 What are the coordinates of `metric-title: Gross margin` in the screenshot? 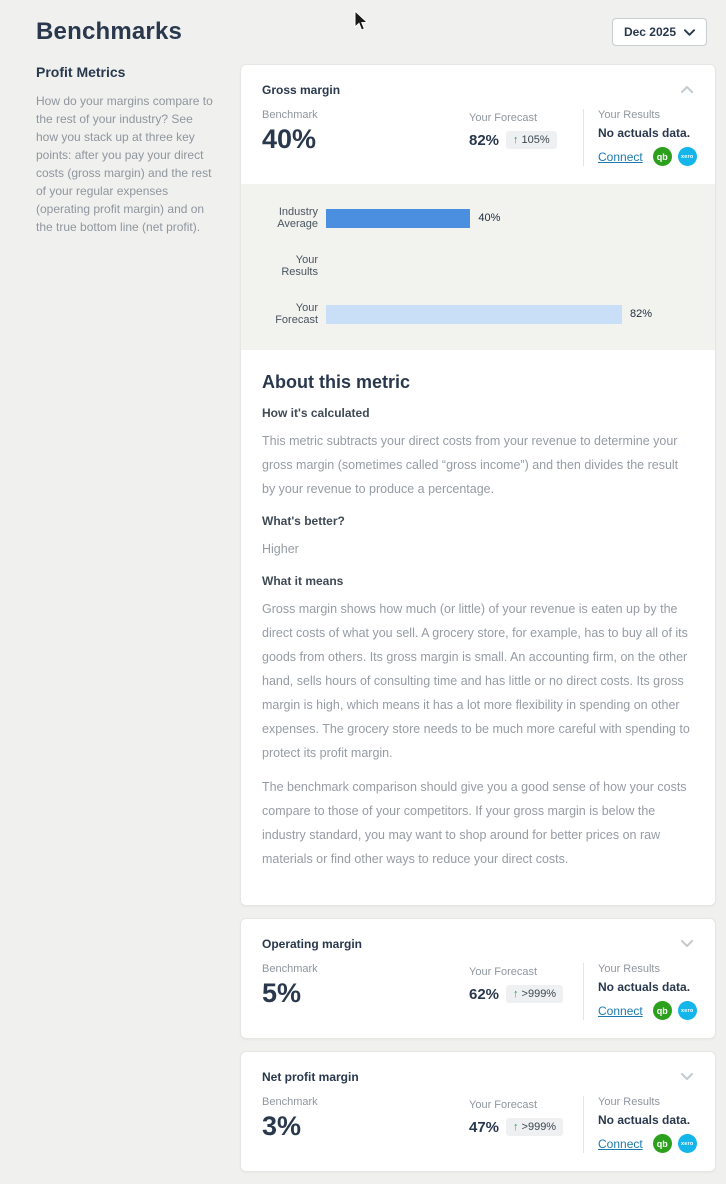 It's located at (301, 89).